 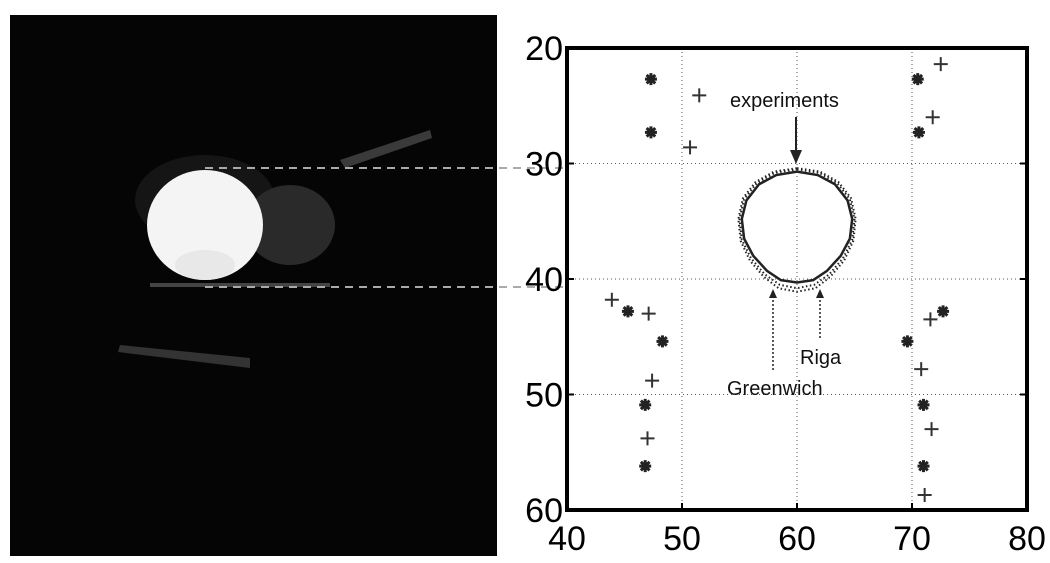 What do you see at coordinates (1027, 539) in the screenshot?
I see `x-tick-label: 80` at bounding box center [1027, 539].